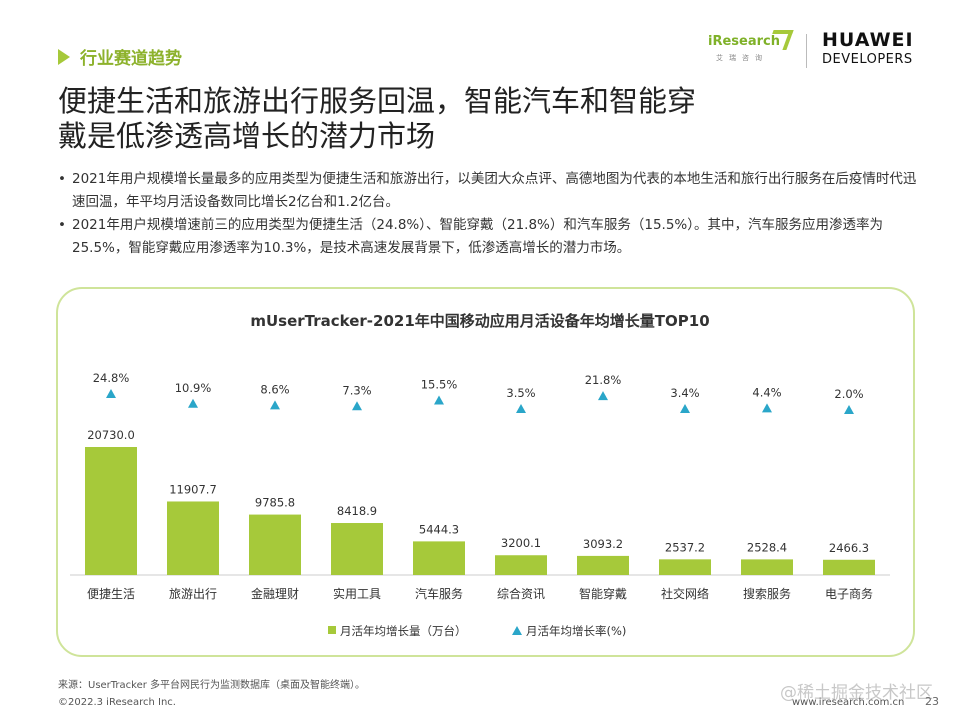  I want to click on legend-marker-swatch, so click(517, 630).